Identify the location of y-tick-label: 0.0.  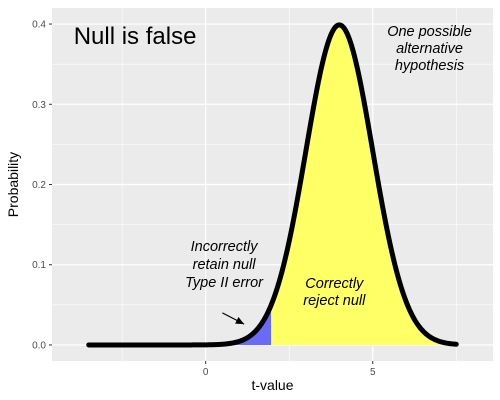
(39, 345).